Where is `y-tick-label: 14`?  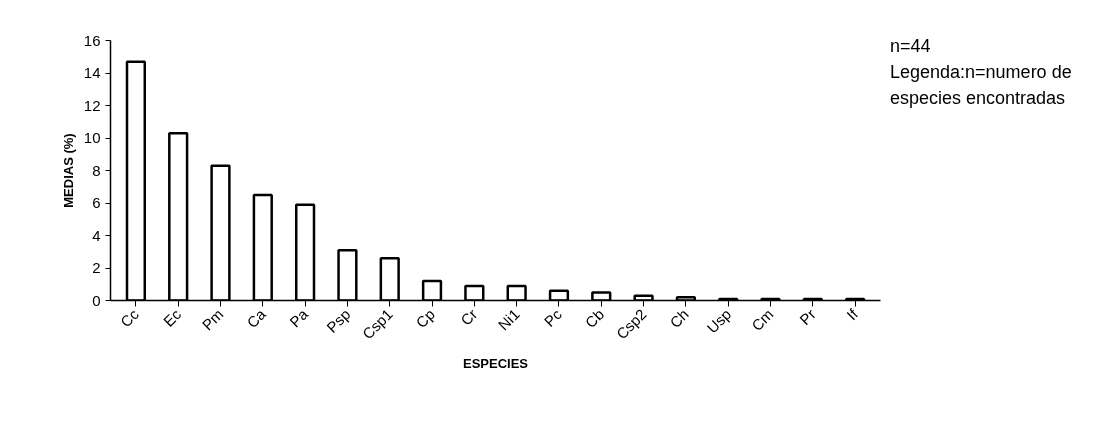
y-tick-label: 14 is located at coordinates (92, 72).